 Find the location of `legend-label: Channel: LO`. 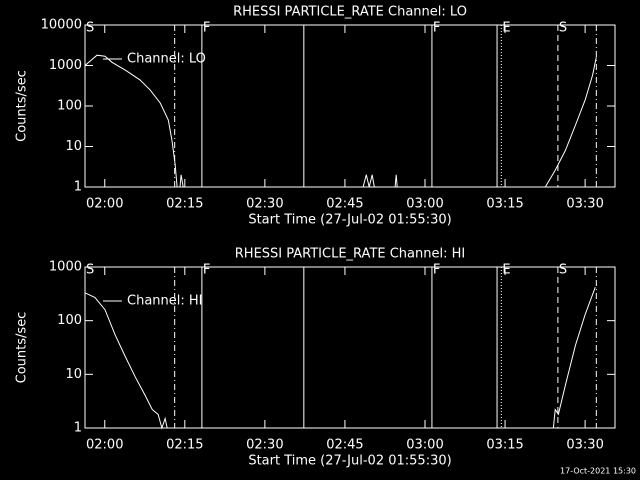

legend-label: Channel: LO is located at coordinates (166, 59).